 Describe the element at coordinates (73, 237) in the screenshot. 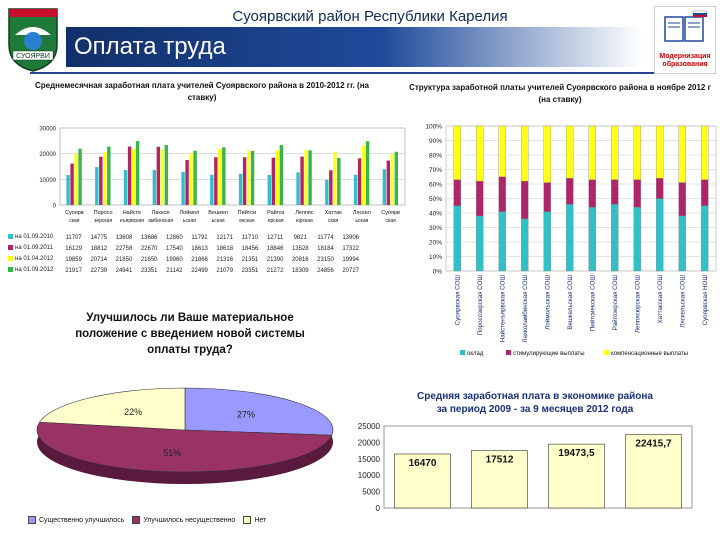

I see `table-cell: 11707` at that location.